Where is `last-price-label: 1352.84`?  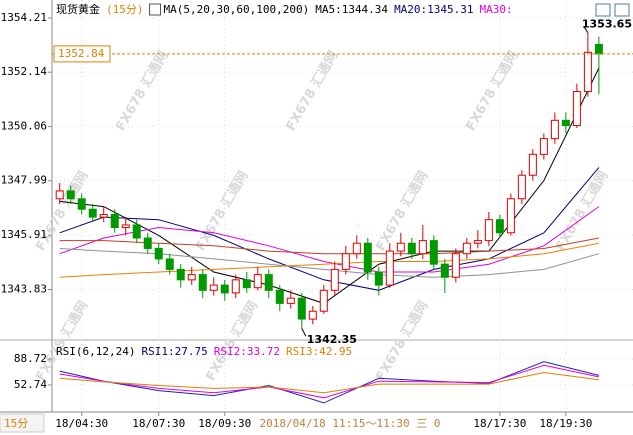
last-price-label: 1352.84 is located at coordinates (81, 53).